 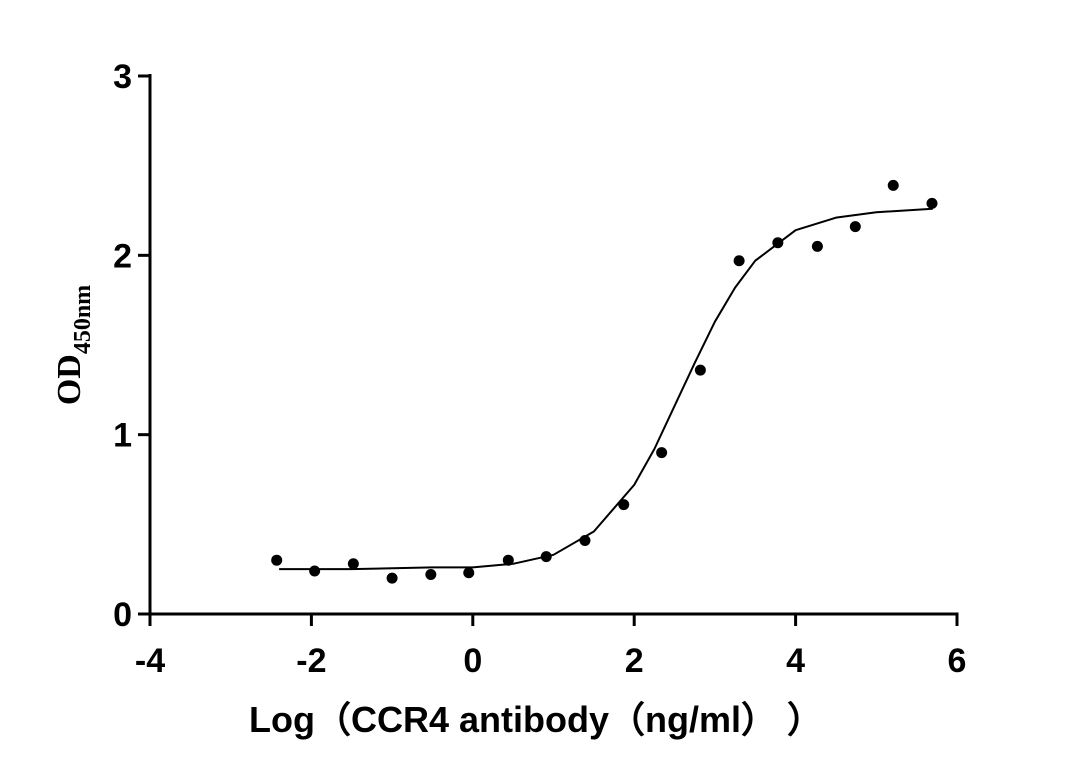 What do you see at coordinates (536, 719) in the screenshot?
I see `x-axis-label: Log（CCR4 antibody（ng/ml） ）` at bounding box center [536, 719].